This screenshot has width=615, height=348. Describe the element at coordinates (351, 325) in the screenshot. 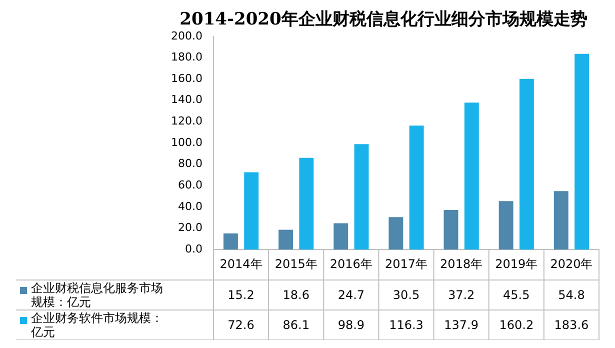

I see `data-label: 98.9` at that location.